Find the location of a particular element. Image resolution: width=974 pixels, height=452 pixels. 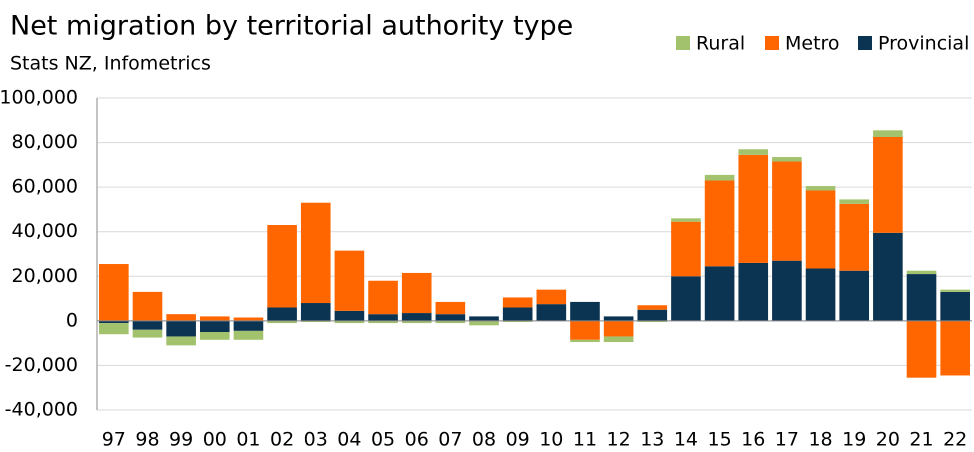

x-tick-label: 11 is located at coordinates (585, 440).